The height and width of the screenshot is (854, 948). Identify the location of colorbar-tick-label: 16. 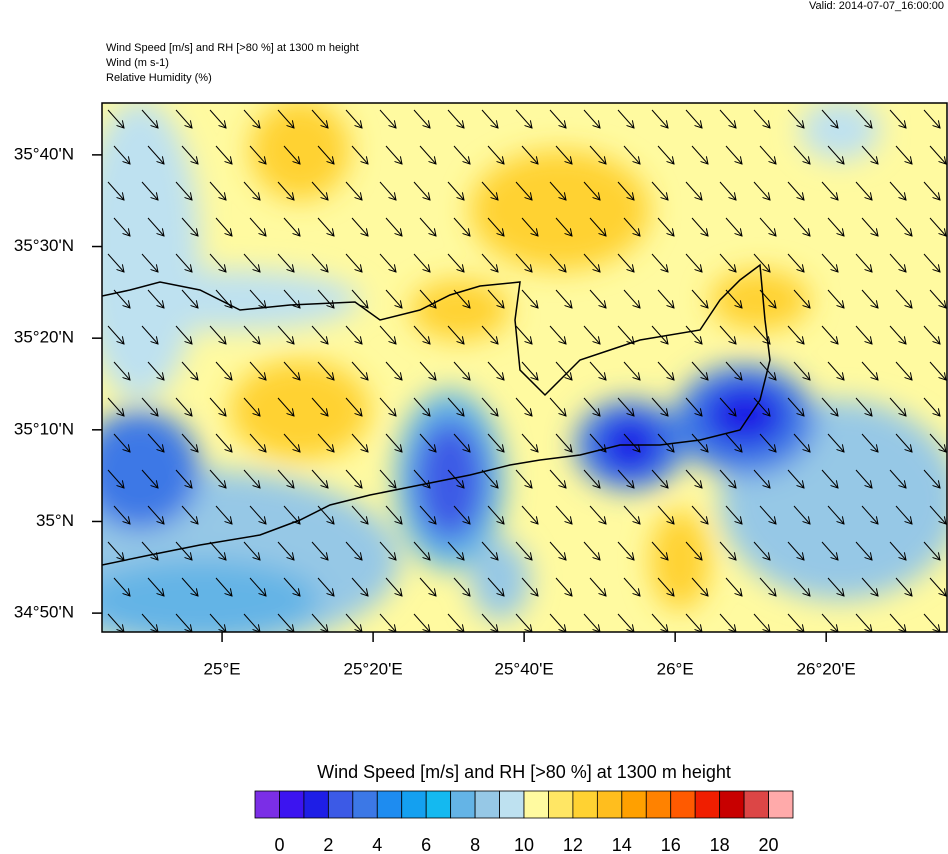
(671, 844).